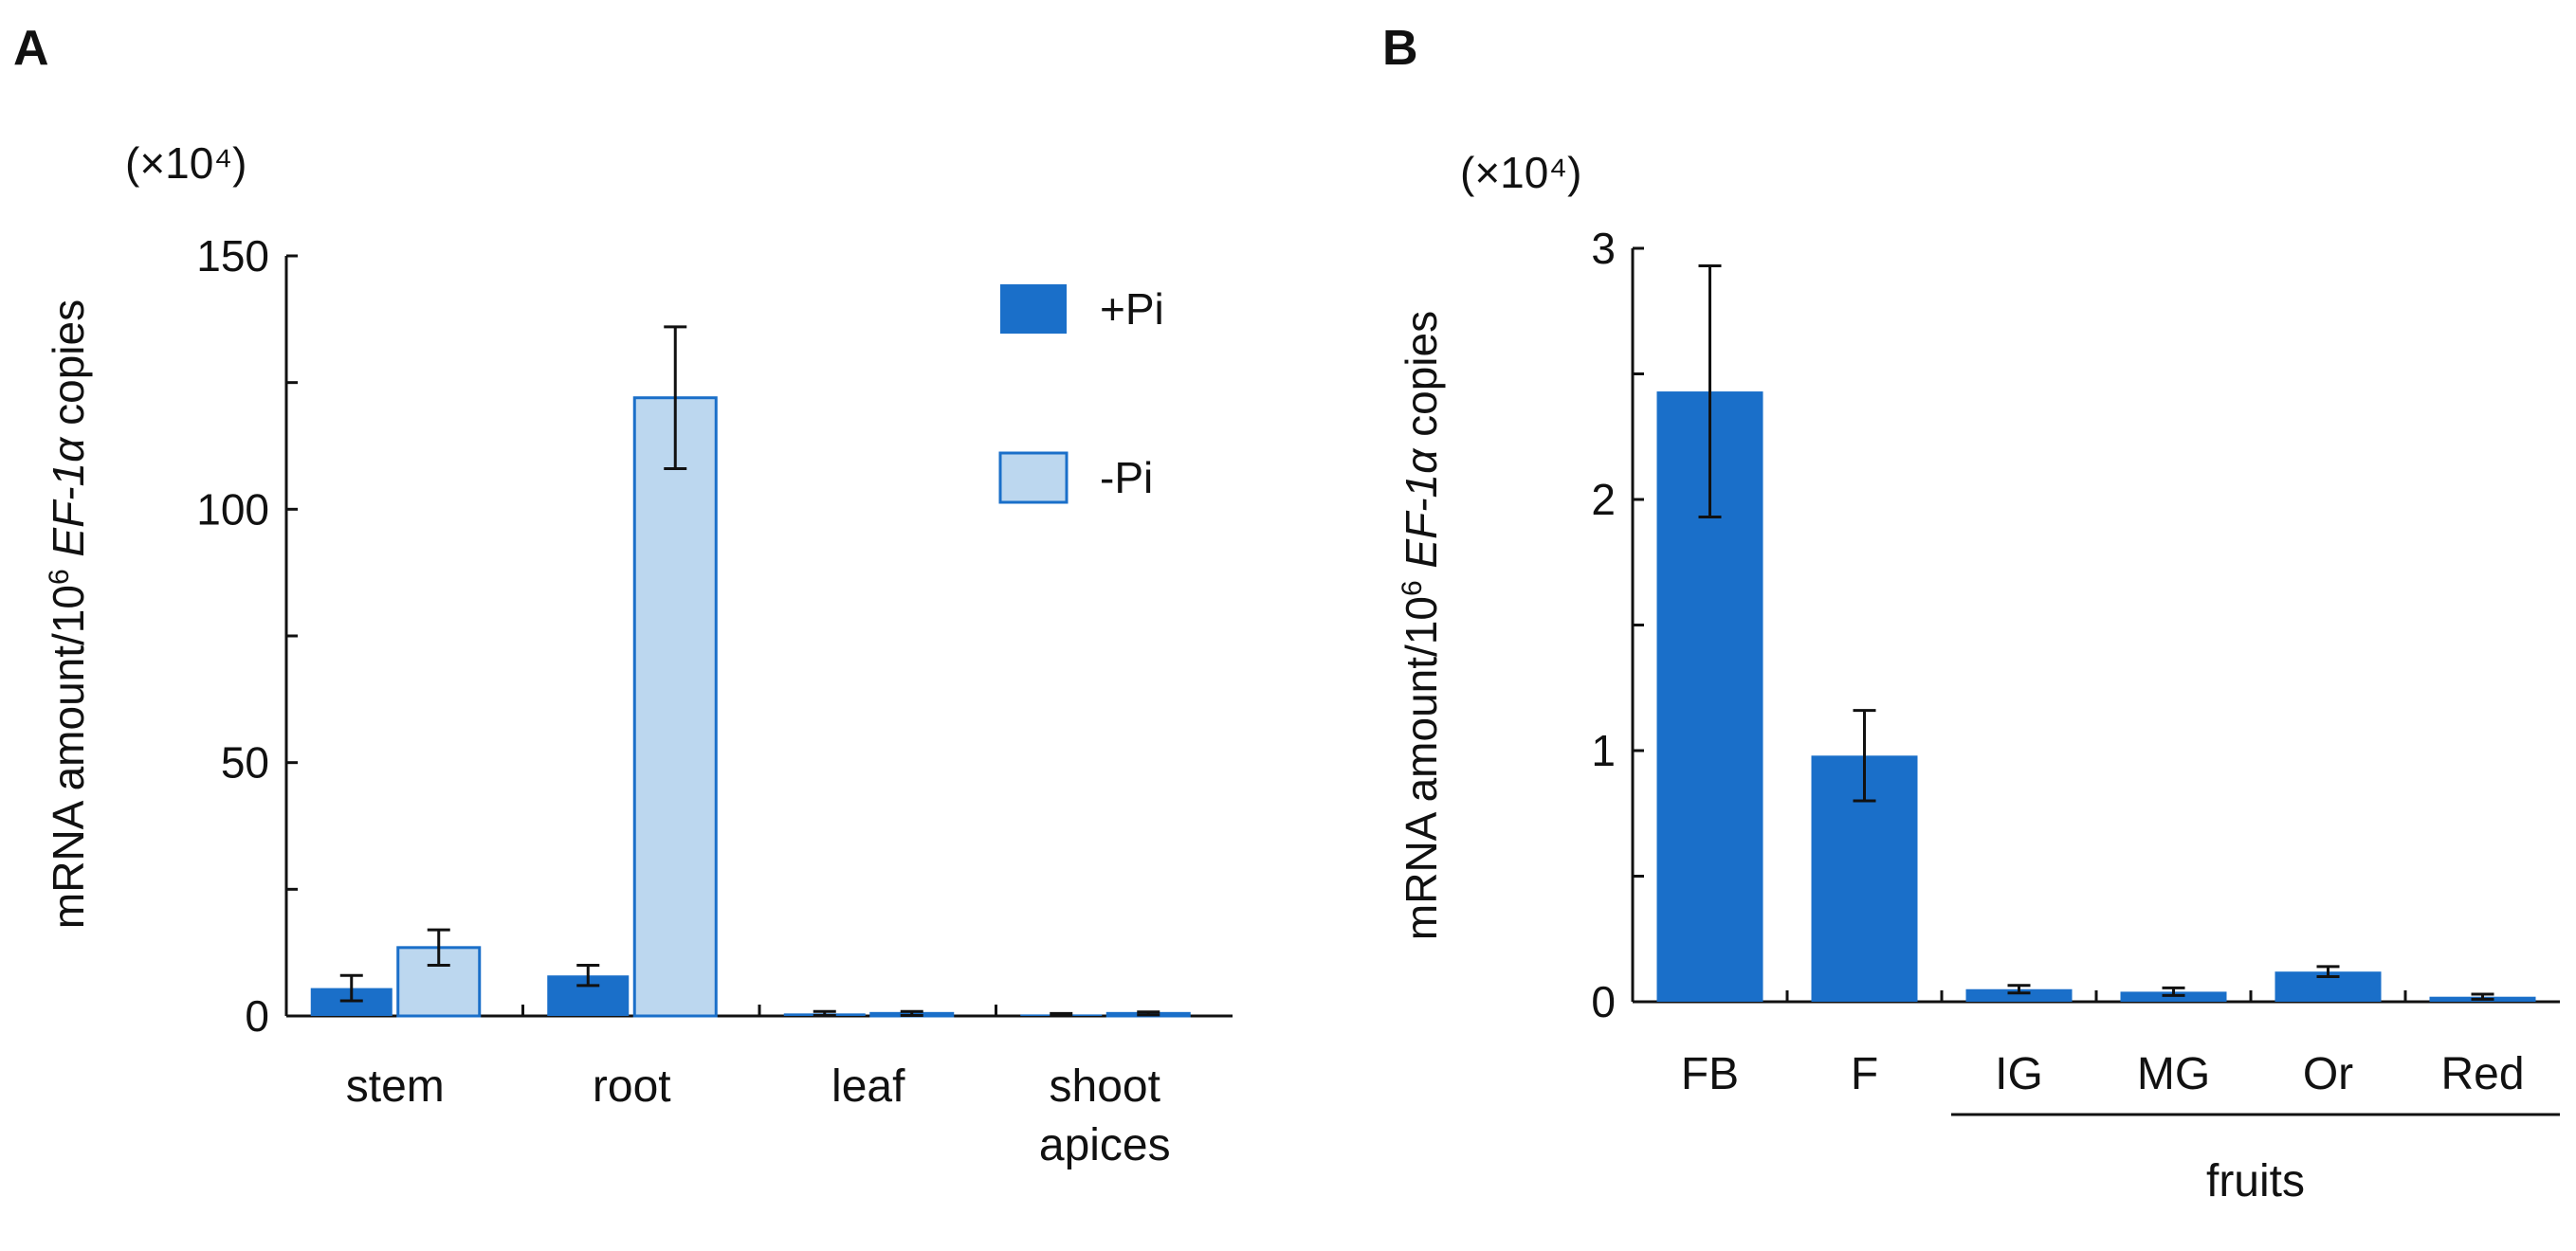 The image size is (2576, 1251). What do you see at coordinates (1105, 1145) in the screenshot?
I see `category-label: apices` at bounding box center [1105, 1145].